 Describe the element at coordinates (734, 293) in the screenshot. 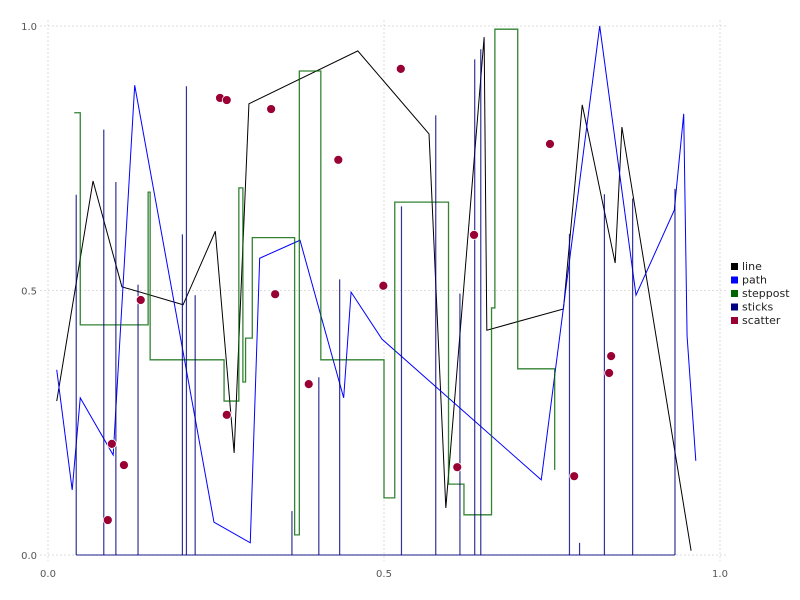

I see `legend-swatch-steppost` at that location.